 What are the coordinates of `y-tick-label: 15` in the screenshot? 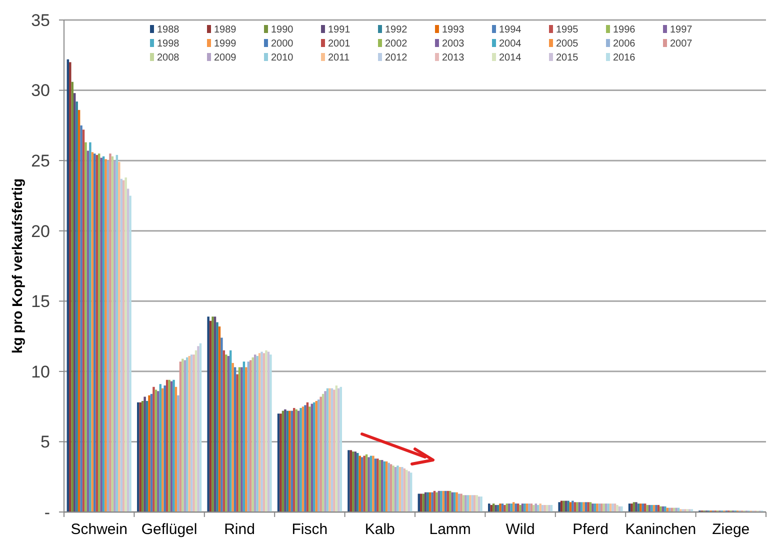 It's located at (40, 302).